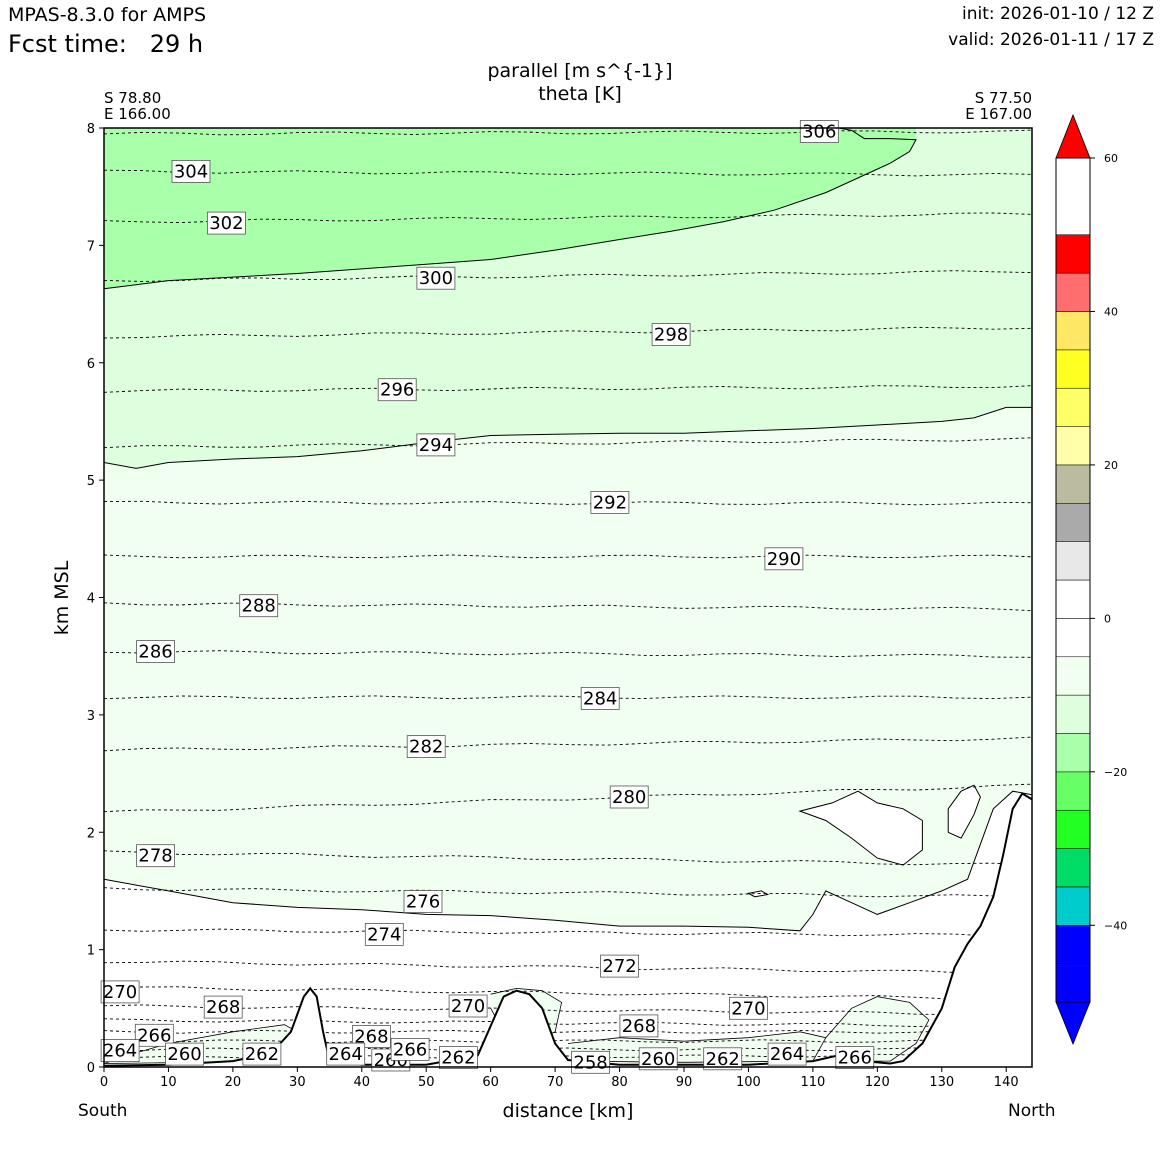 The image size is (1160, 1160). What do you see at coordinates (1057, 14) in the screenshot?
I see `init-time: init: 2026-01-10 / 12 Z` at bounding box center [1057, 14].